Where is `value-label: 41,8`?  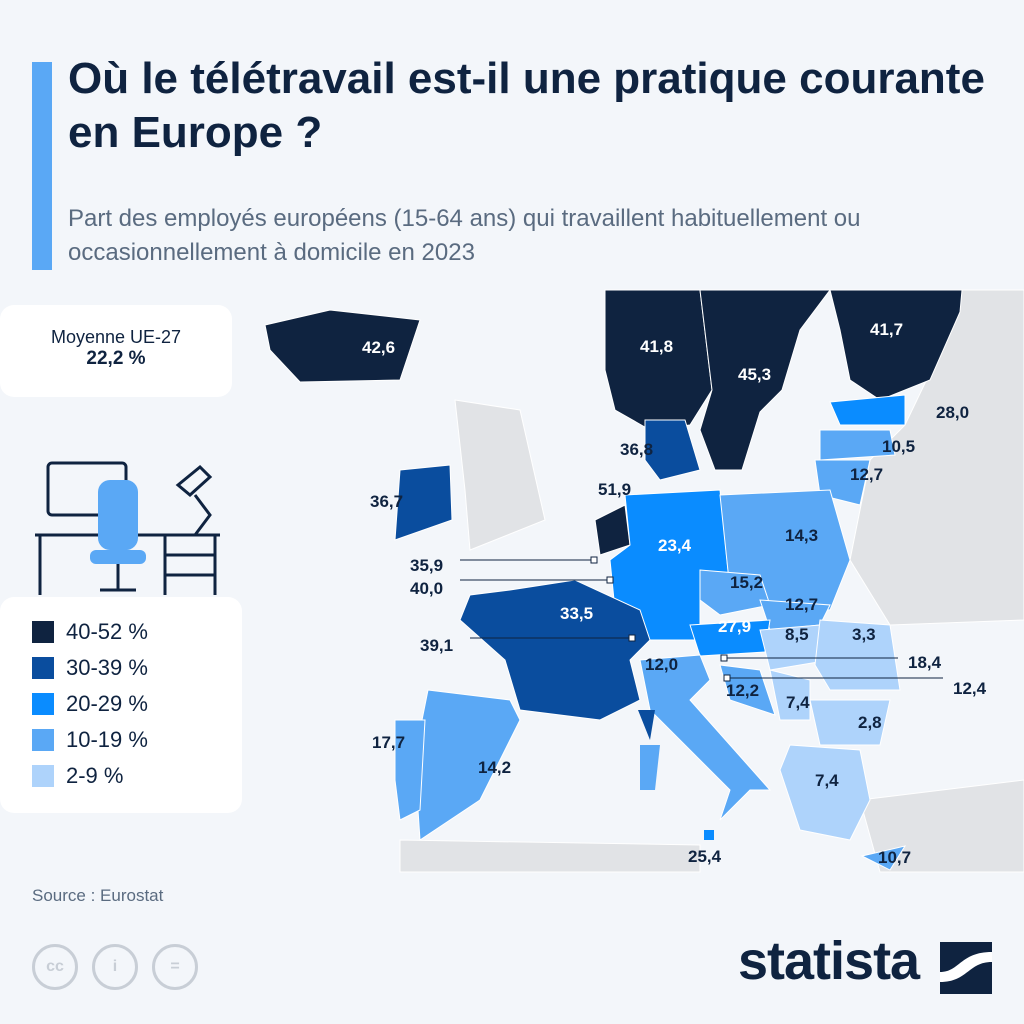
value-label: 41,8 is located at coordinates (656, 346).